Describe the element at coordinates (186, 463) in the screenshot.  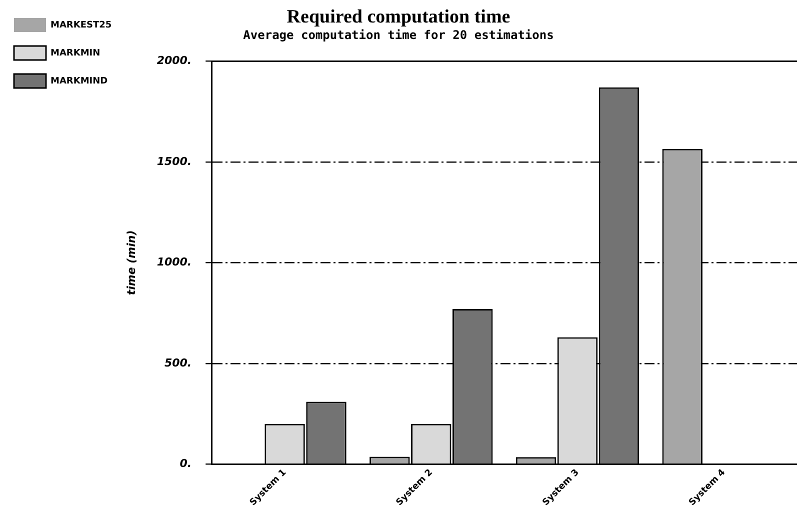
I see `y-tick-label: 0.` at that location.